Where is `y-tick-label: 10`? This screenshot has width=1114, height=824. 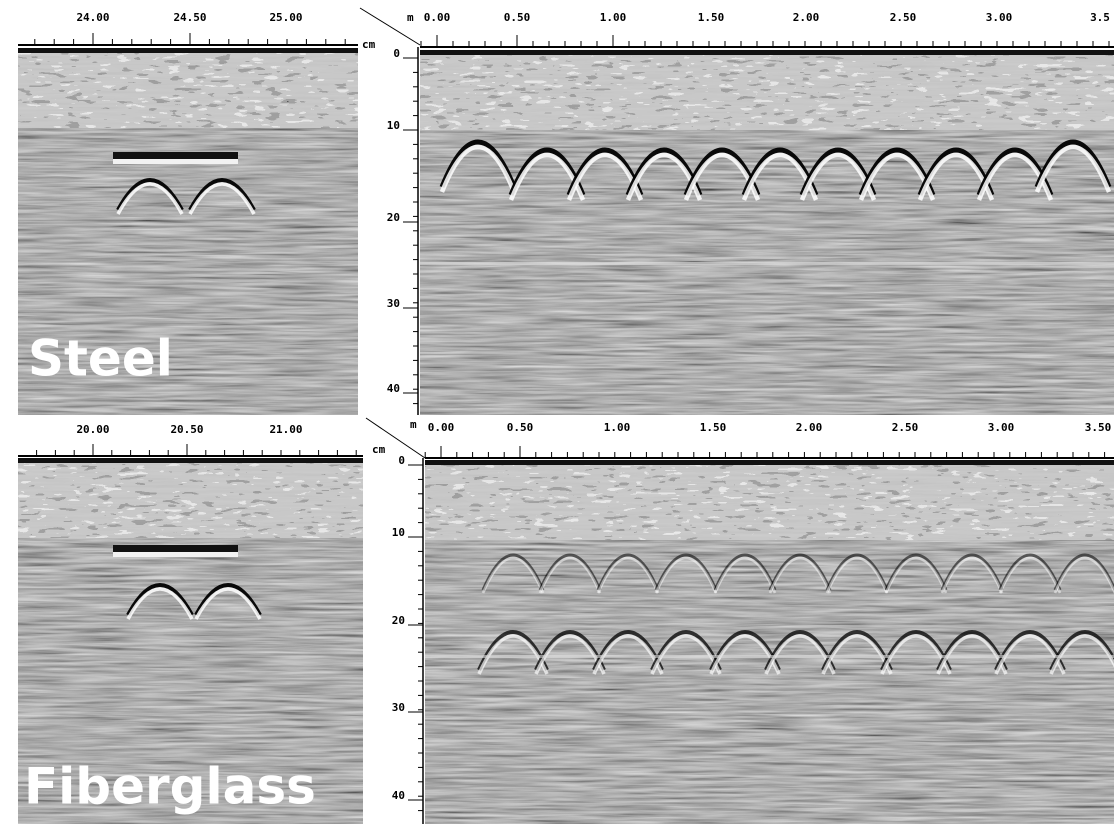
y-tick-label: 10 is located at coordinates (393, 125).